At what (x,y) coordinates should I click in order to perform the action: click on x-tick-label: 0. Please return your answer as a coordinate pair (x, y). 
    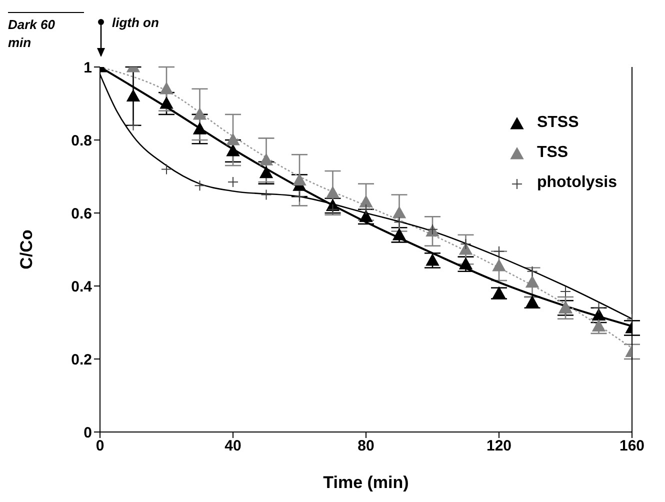
    Looking at the image, I should click on (100, 446).